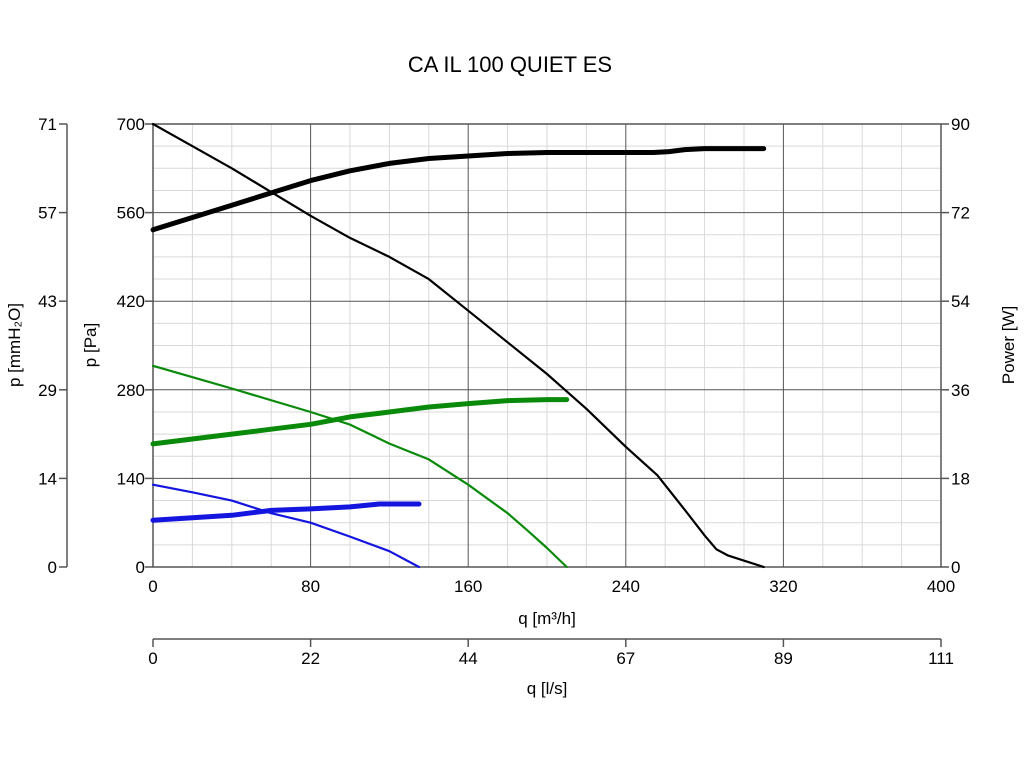 The image size is (1024, 768). I want to click on x2-tick-label: 111, so click(941, 658).